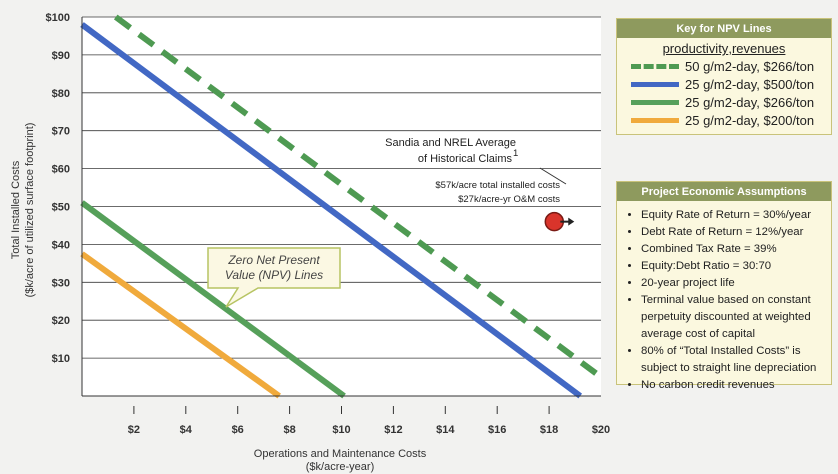  What do you see at coordinates (61, 94) in the screenshot?
I see `y-tick-label: $80` at bounding box center [61, 94].